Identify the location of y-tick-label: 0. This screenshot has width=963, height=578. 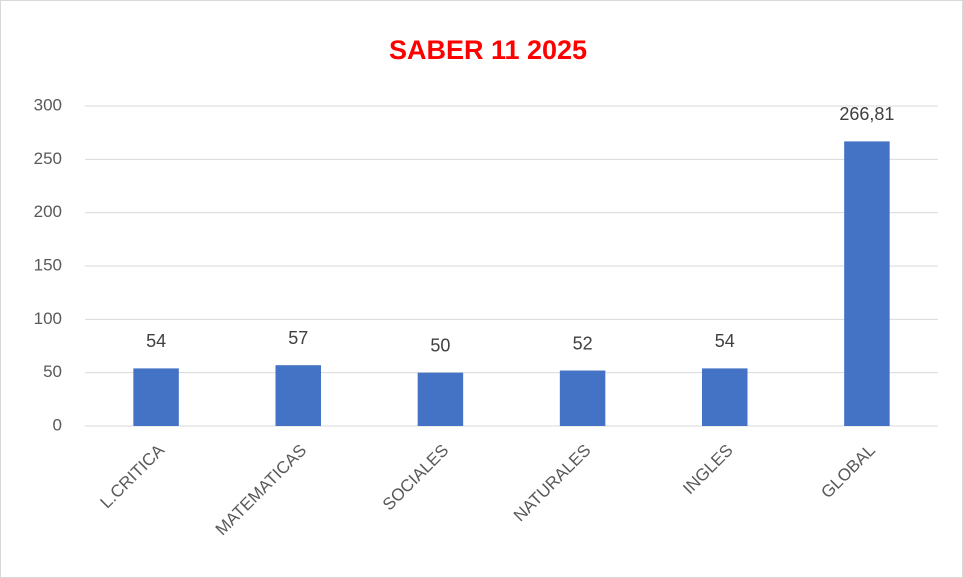
(57, 424).